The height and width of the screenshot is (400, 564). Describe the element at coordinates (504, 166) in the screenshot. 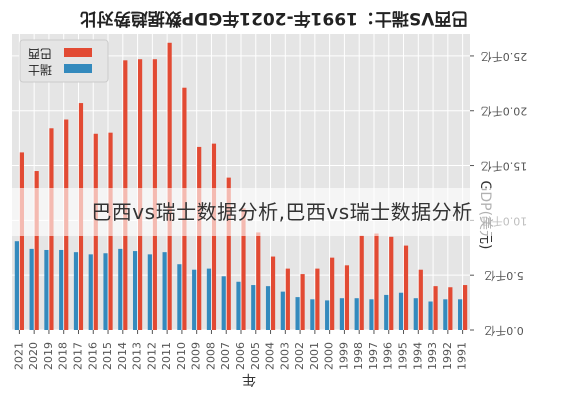

I see `y-tick-label: 15.0千亿` at that location.